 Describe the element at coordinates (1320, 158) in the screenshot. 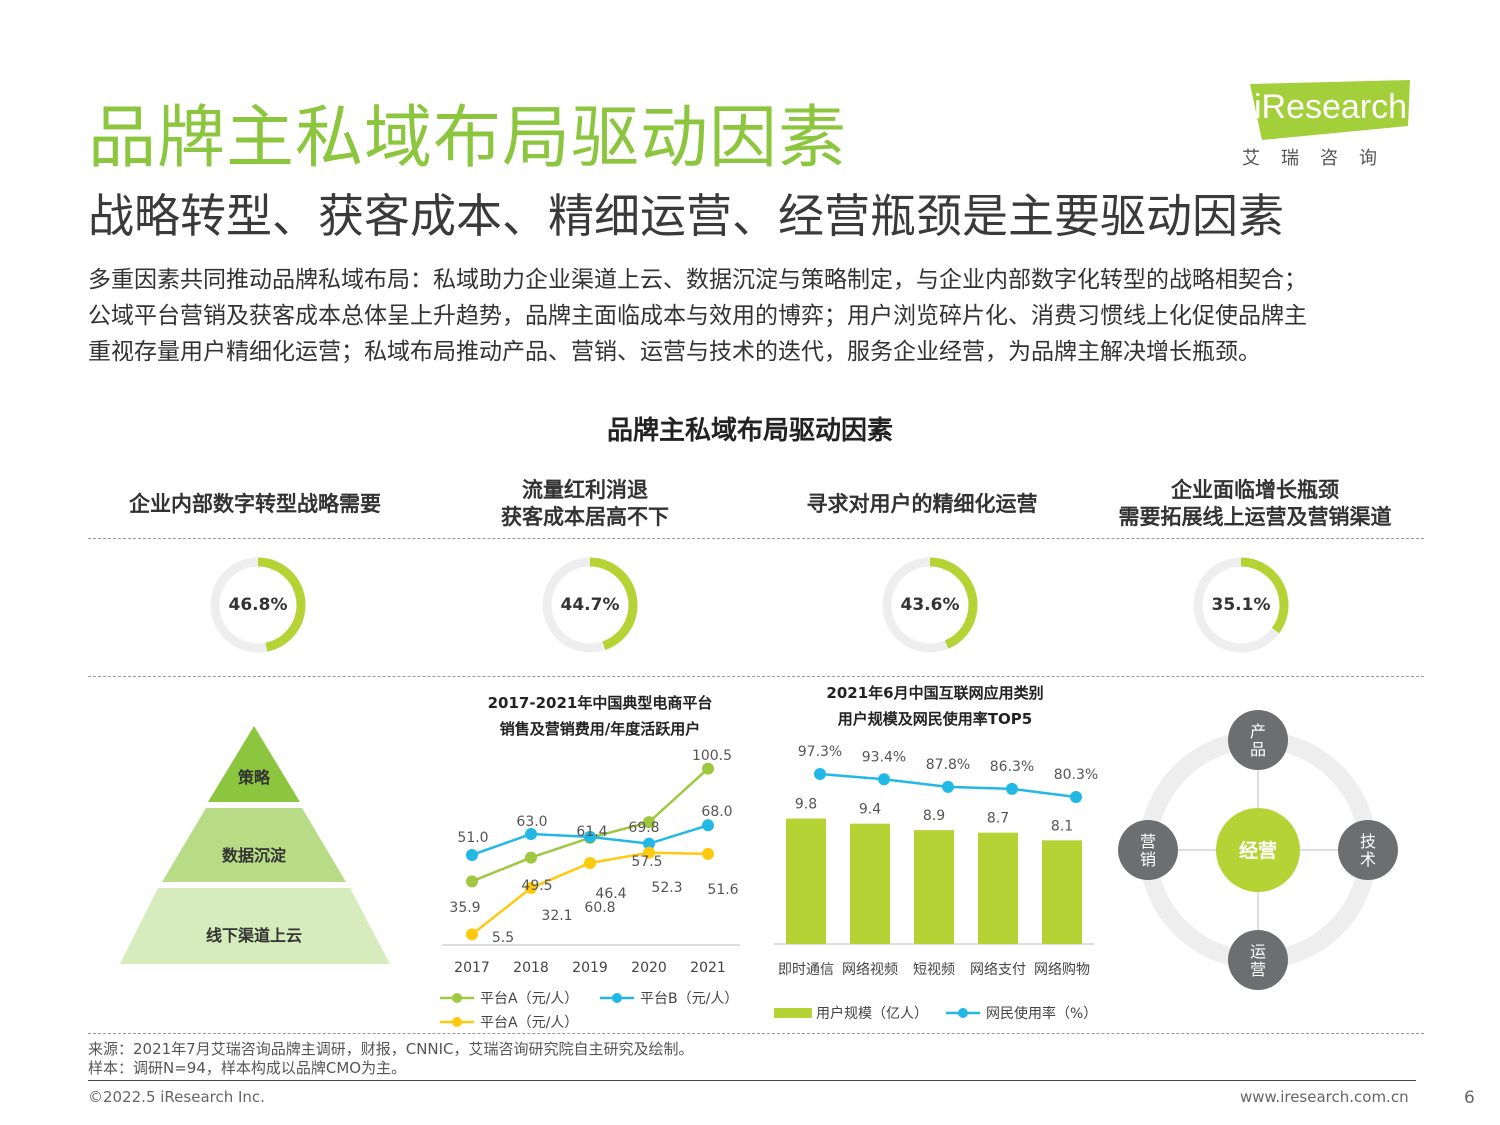

I see `logo-cn: 艾瑞咨询` at that location.